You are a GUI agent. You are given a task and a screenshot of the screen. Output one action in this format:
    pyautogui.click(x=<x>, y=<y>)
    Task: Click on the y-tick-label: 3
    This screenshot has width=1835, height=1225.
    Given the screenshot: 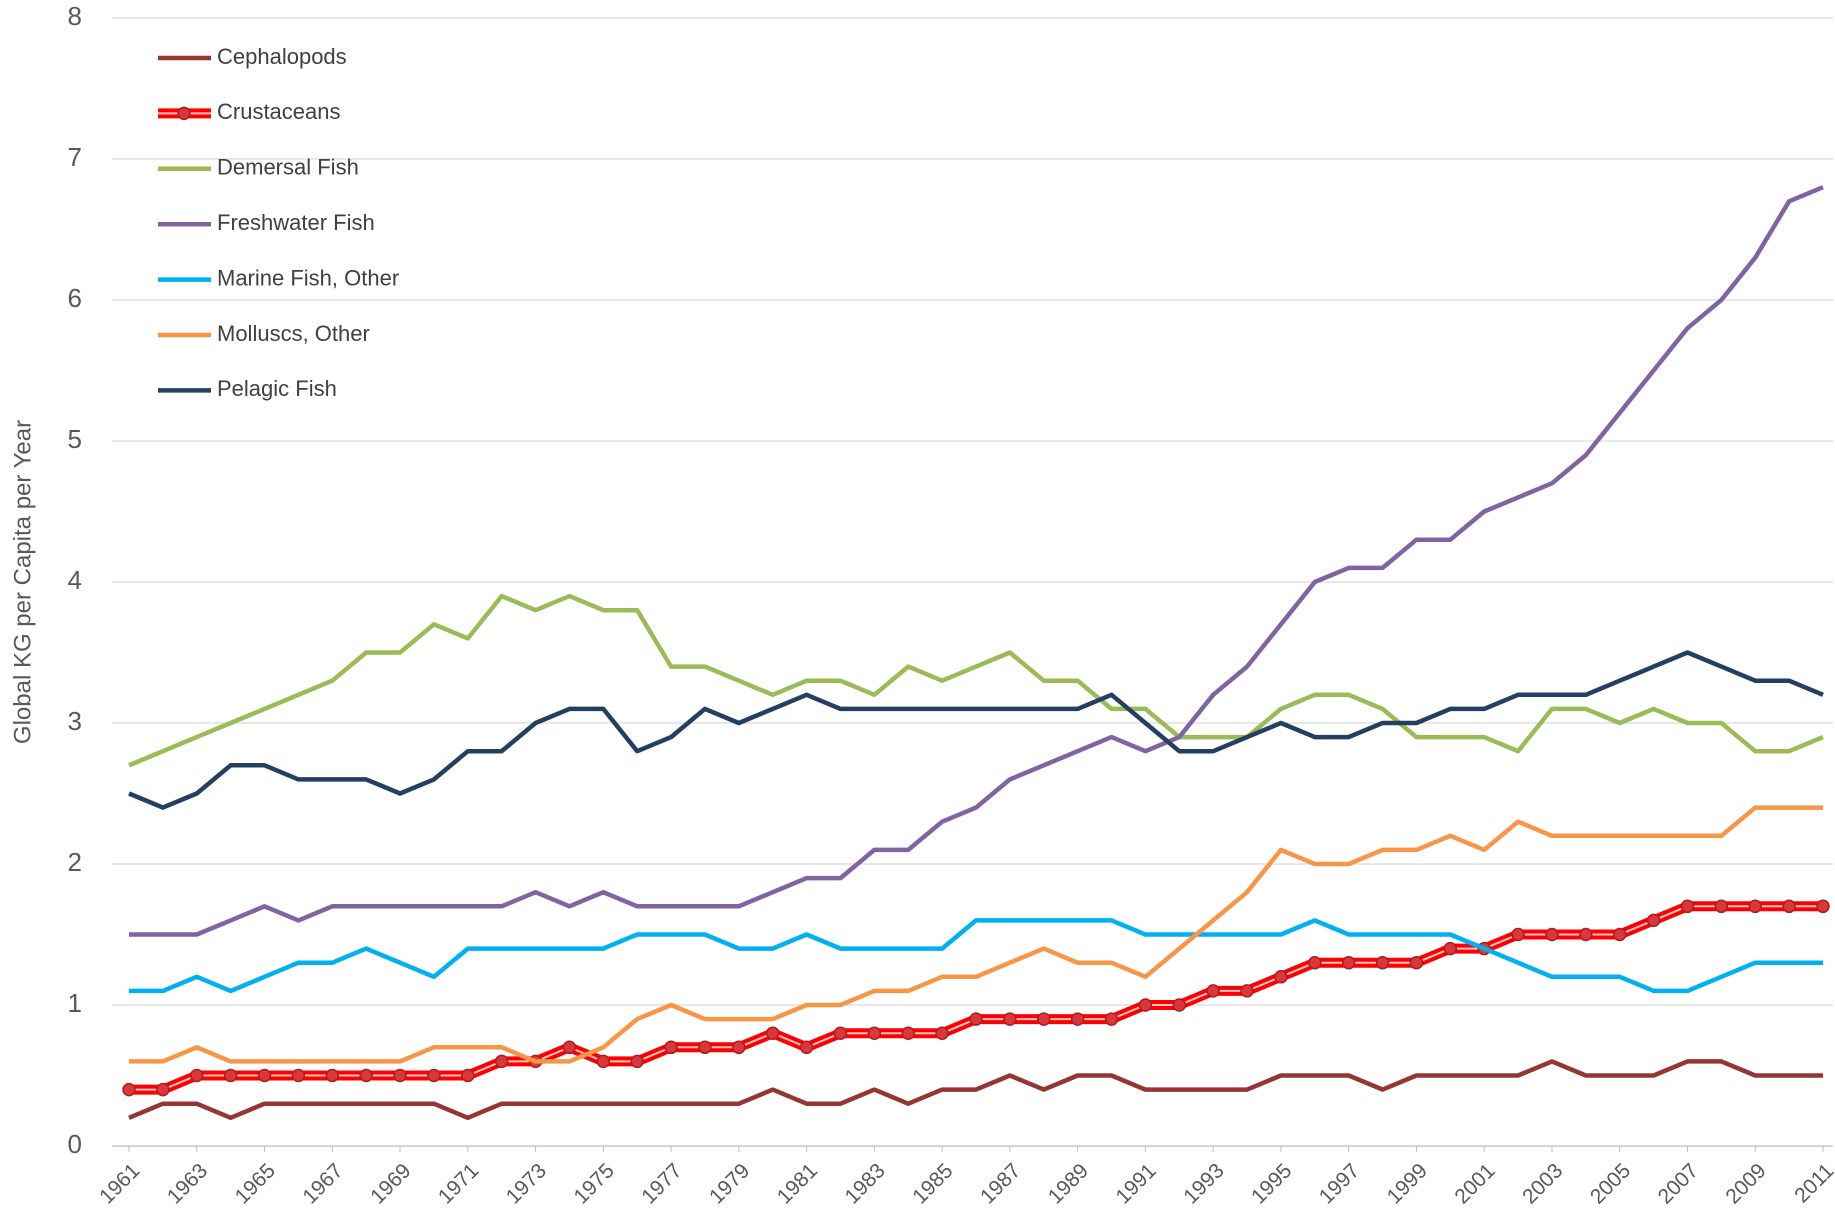 What is the action you would take?
    pyautogui.click(x=75, y=721)
    